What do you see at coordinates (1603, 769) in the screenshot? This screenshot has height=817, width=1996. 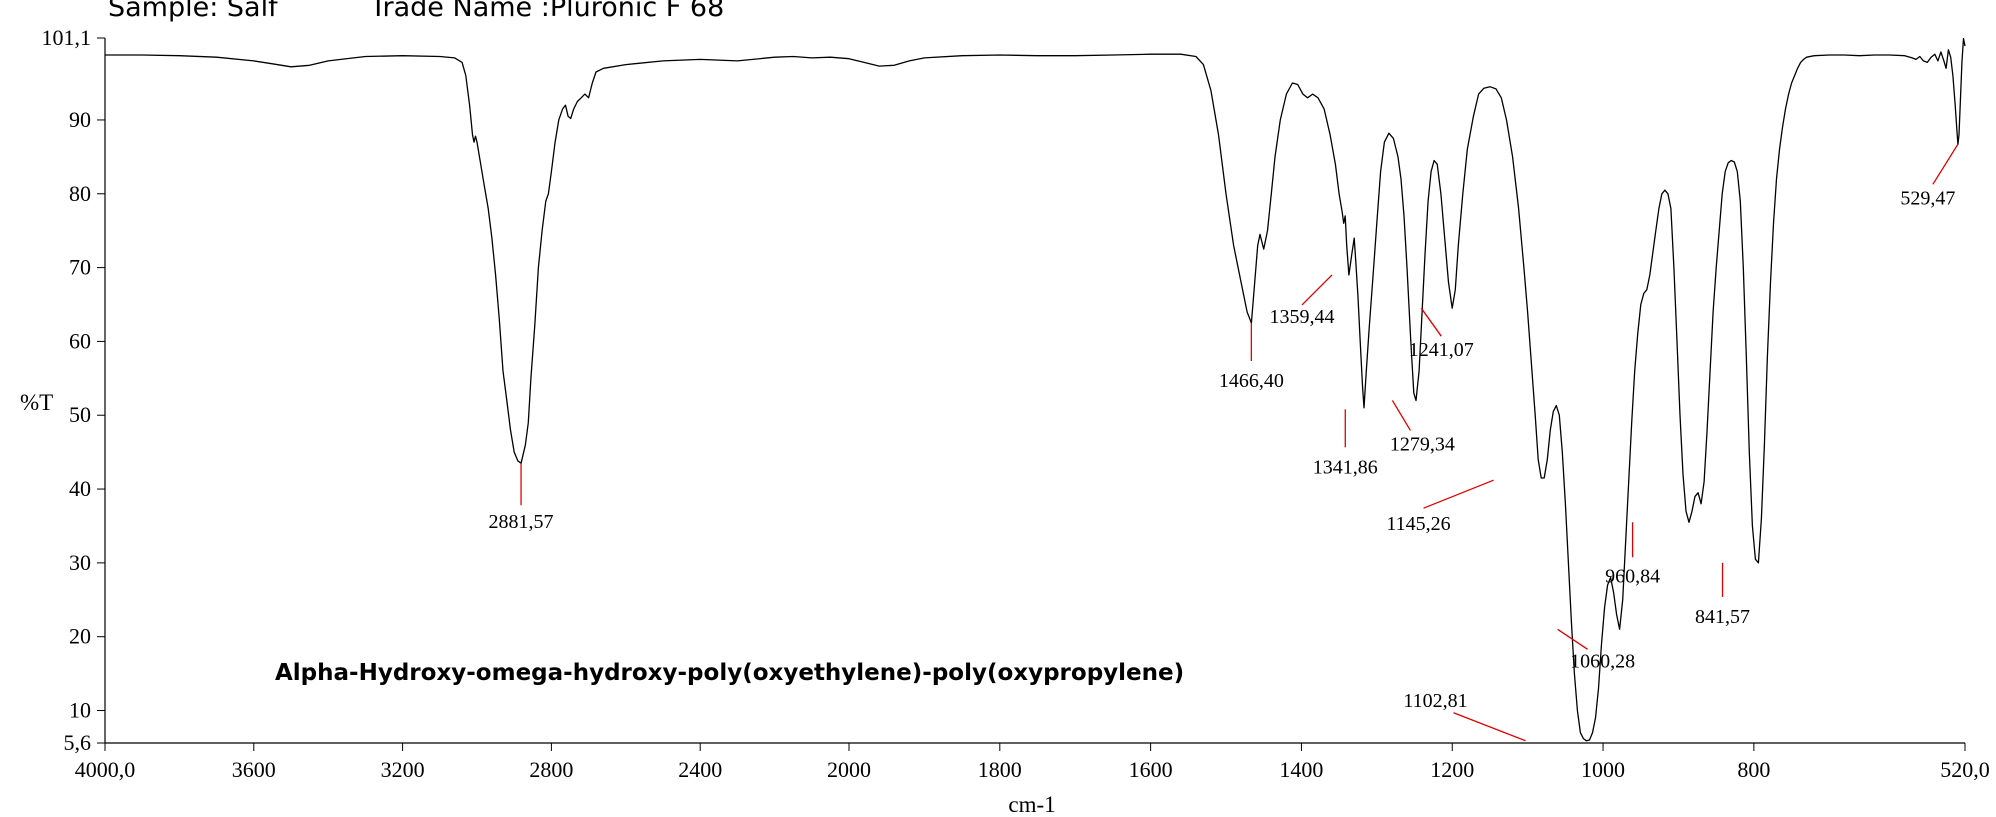 I see `x-tick-label: 1000` at bounding box center [1603, 769].